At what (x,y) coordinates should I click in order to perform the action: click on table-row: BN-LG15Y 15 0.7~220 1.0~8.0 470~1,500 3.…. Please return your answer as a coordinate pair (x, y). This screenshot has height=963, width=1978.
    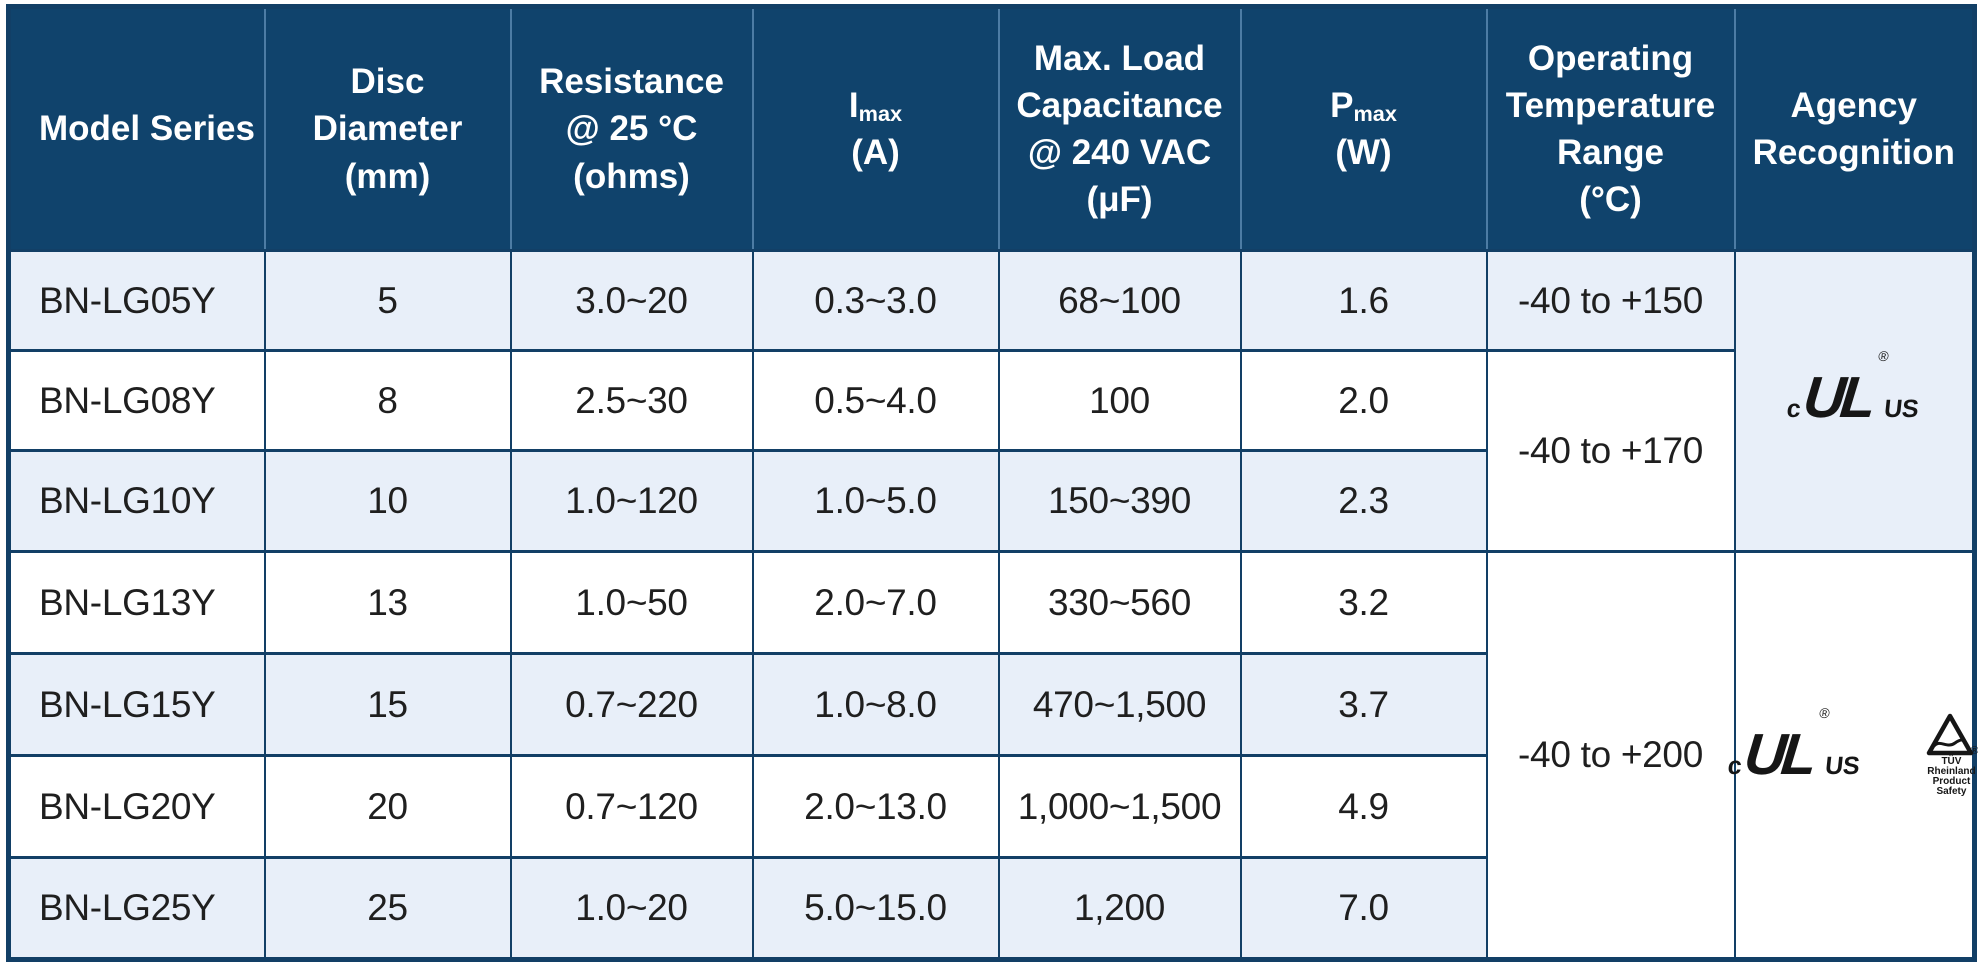
    Looking at the image, I should click on (991, 704).